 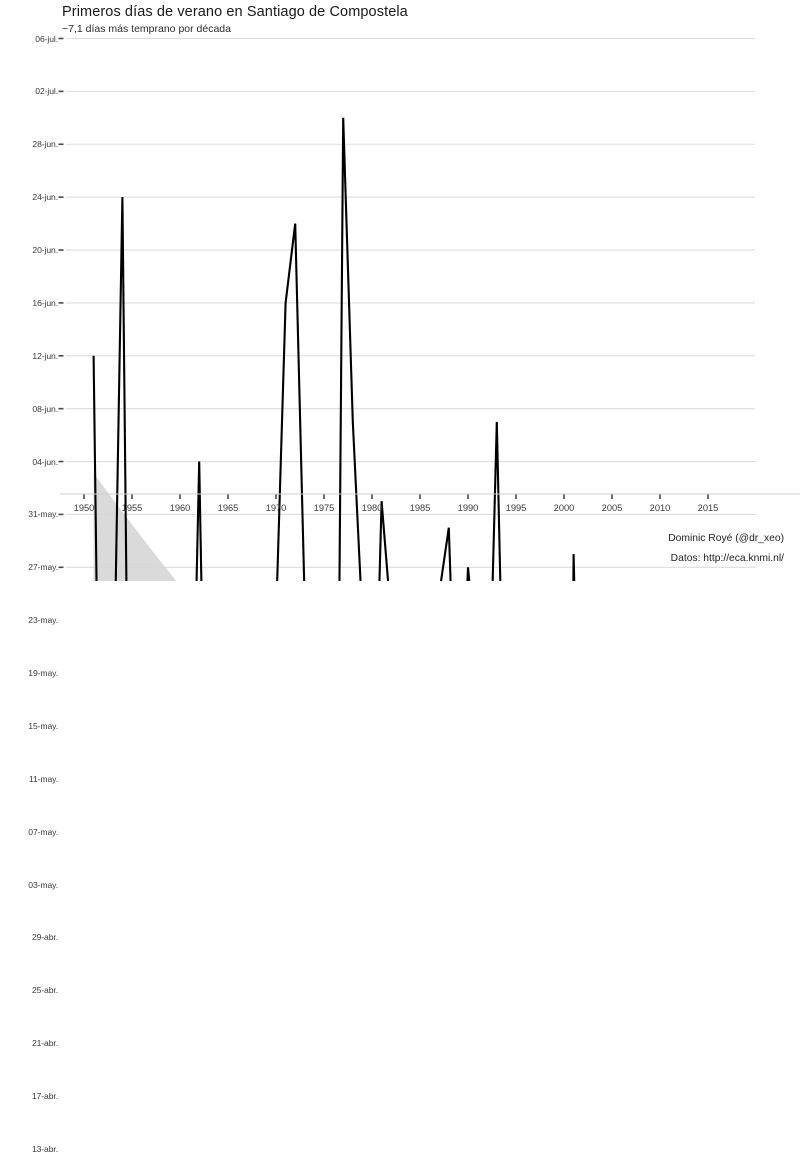 I want to click on y-axis-tick-label: 15-may., so click(x=43, y=725).